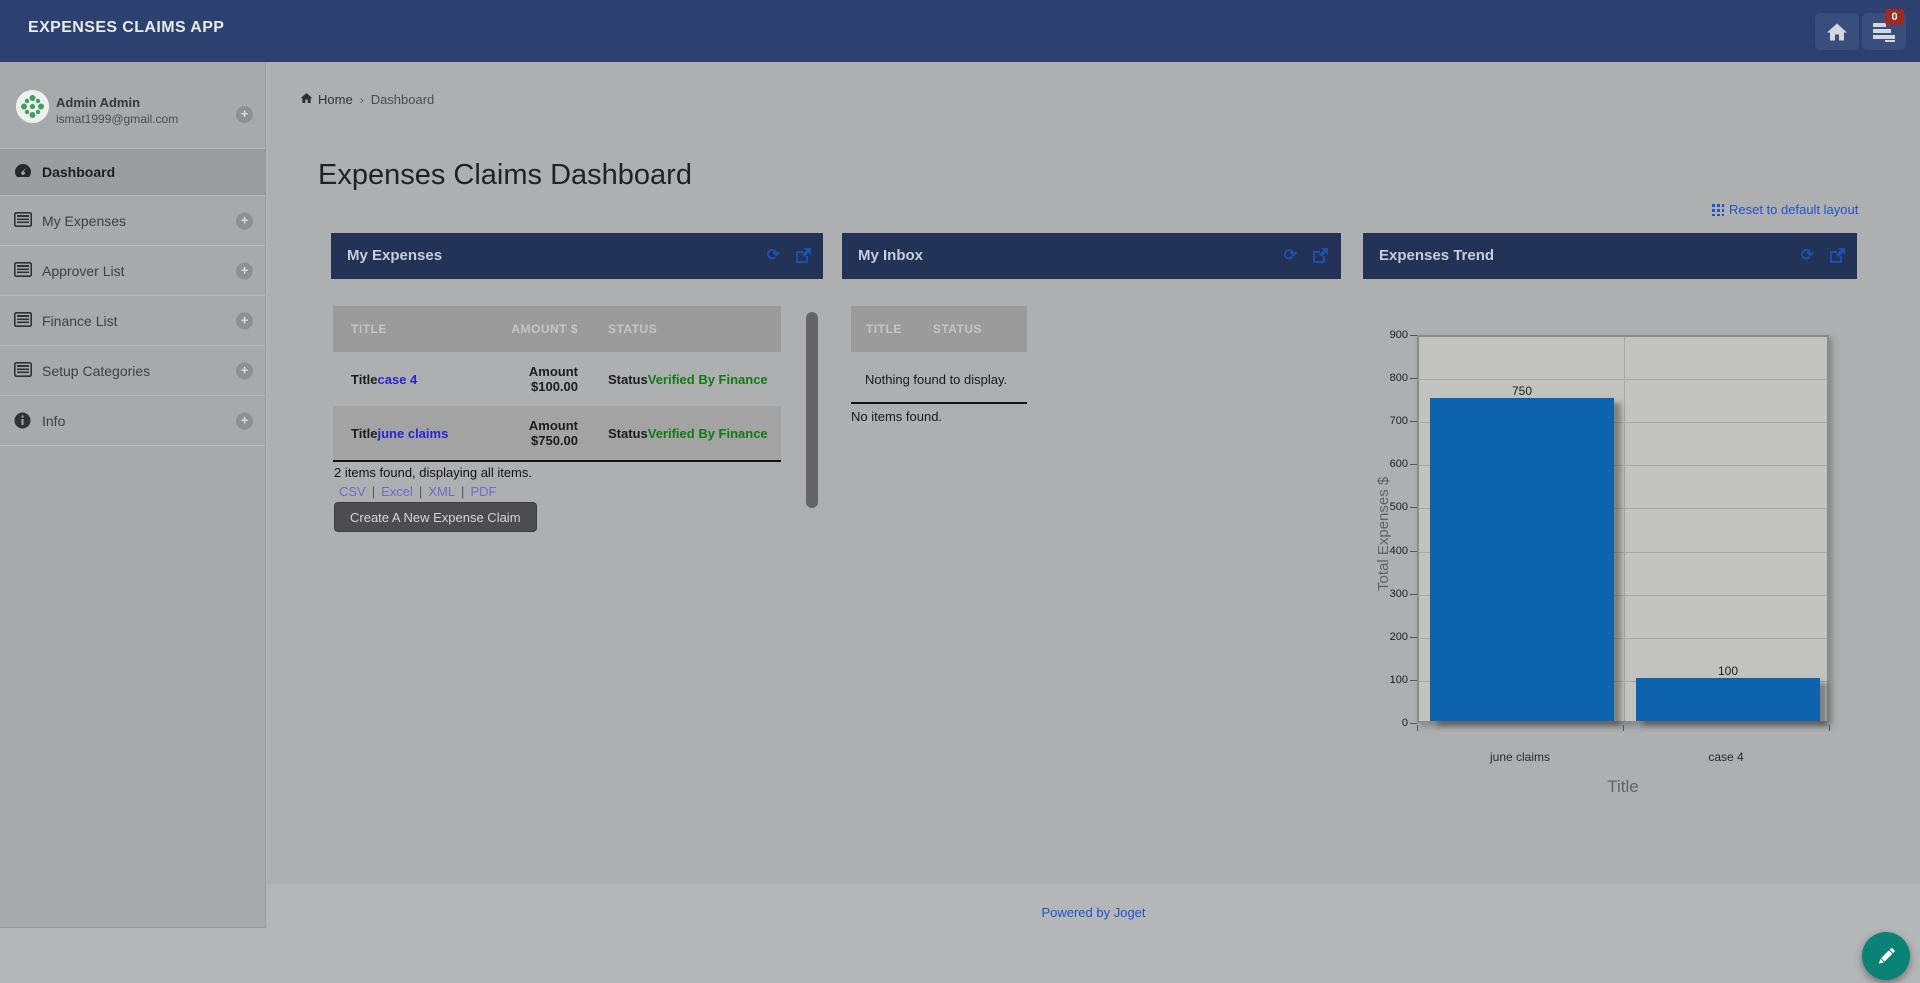 The height and width of the screenshot is (983, 1920). Describe the element at coordinates (367, 99) in the screenshot. I see `breadcrumb: Home › Dashboard` at that location.